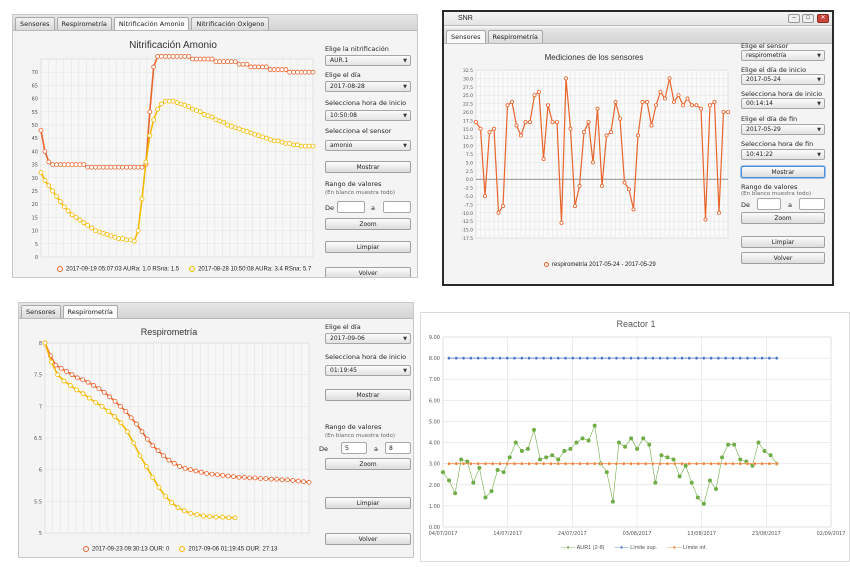 The width and height of the screenshot is (850, 567). Describe the element at coordinates (368, 338) in the screenshot. I see `dia-select: 2017-09-06 ▼` at that location.